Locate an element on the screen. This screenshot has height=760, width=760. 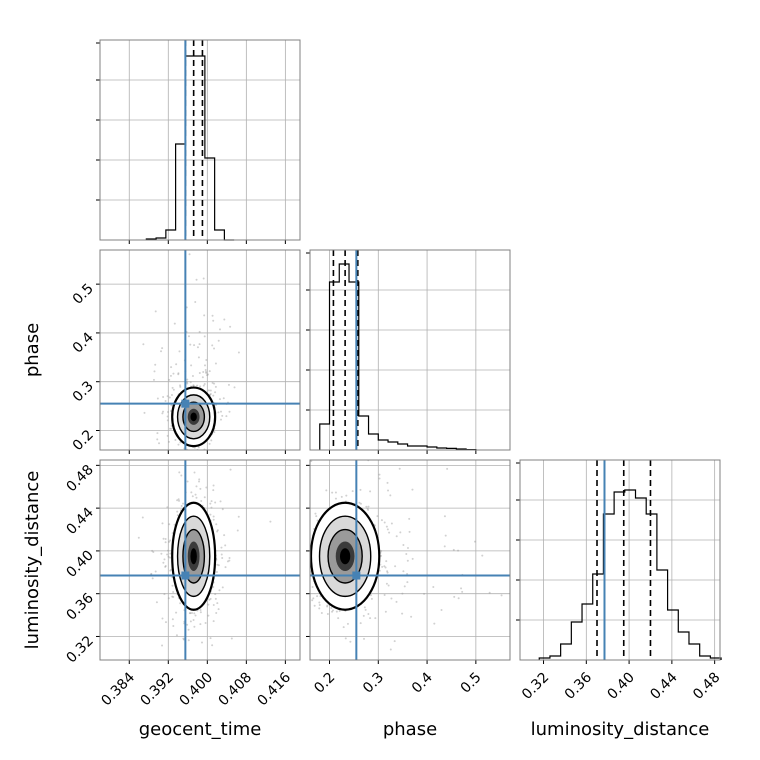
xtick-label-geocent_time-0: 0.384 is located at coordinates (118, 689).